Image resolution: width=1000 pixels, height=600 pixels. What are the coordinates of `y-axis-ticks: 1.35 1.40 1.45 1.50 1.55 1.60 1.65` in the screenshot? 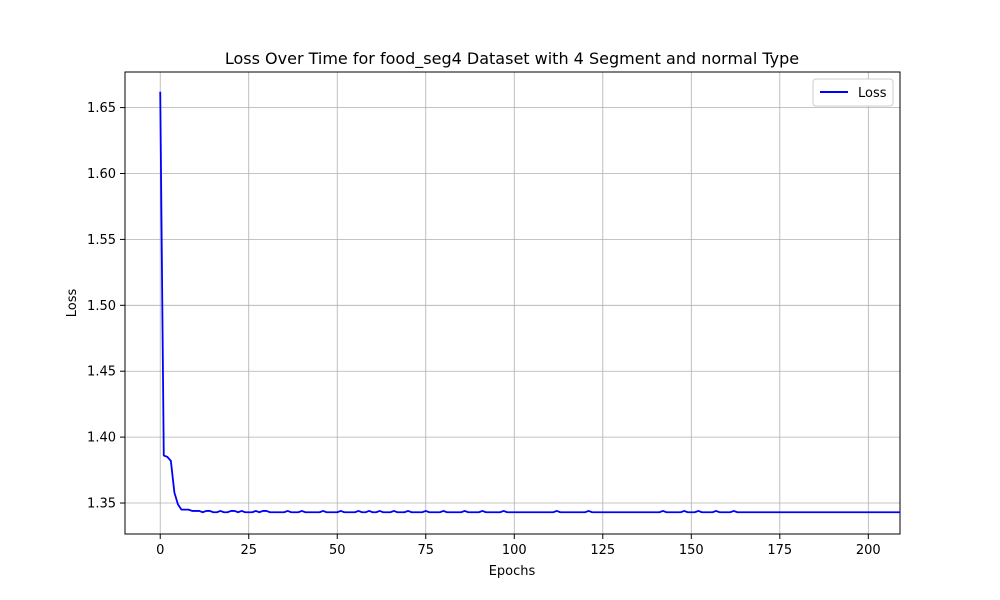 It's located at (106, 306).